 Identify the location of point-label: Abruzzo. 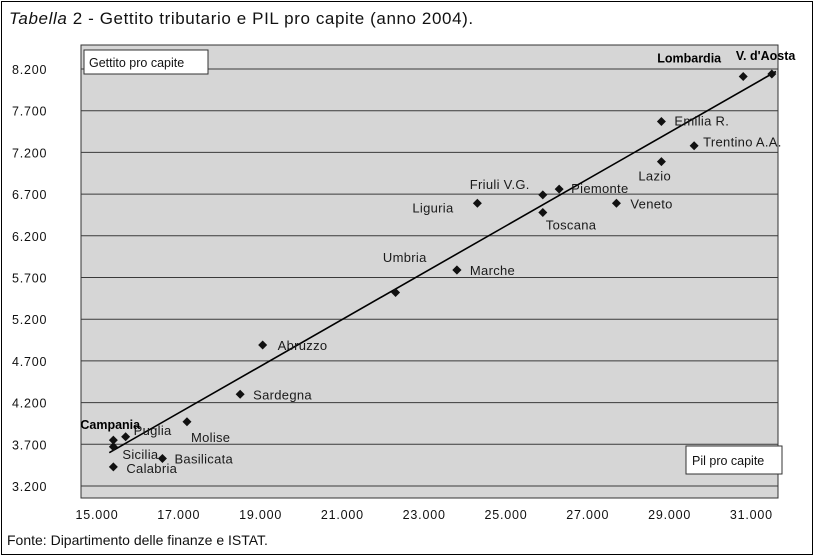
(303, 345).